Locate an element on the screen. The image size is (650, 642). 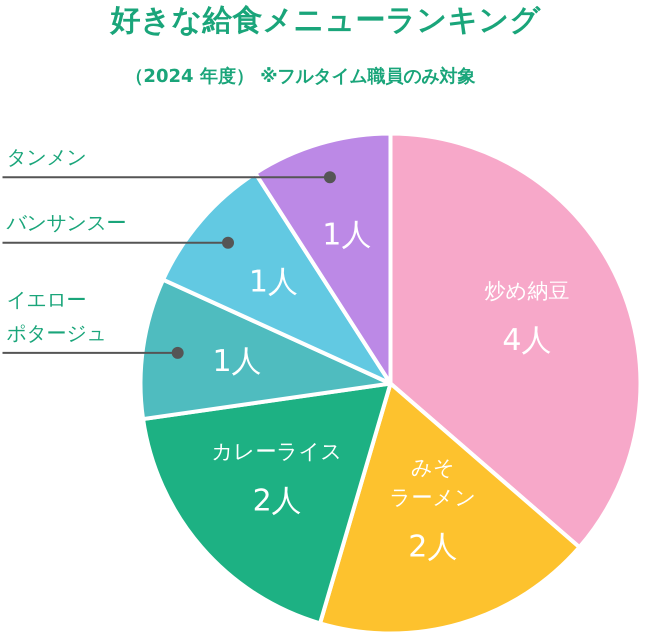
slice-label: 炒め納豆 is located at coordinates (527, 291).